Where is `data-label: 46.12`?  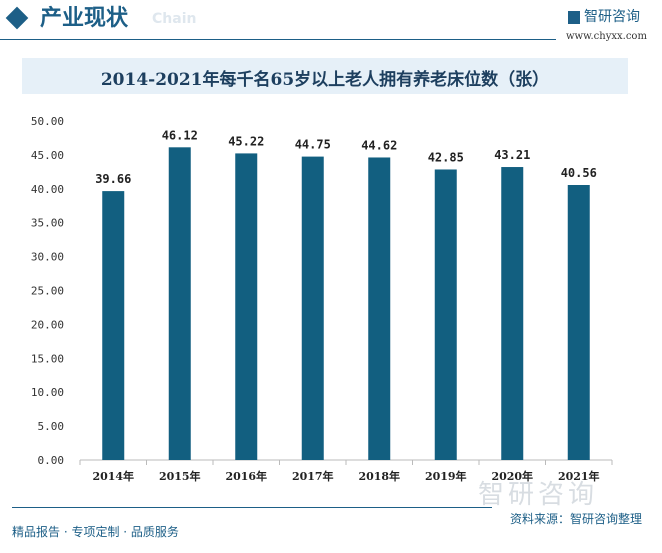
data-label: 46.12 is located at coordinates (180, 135).